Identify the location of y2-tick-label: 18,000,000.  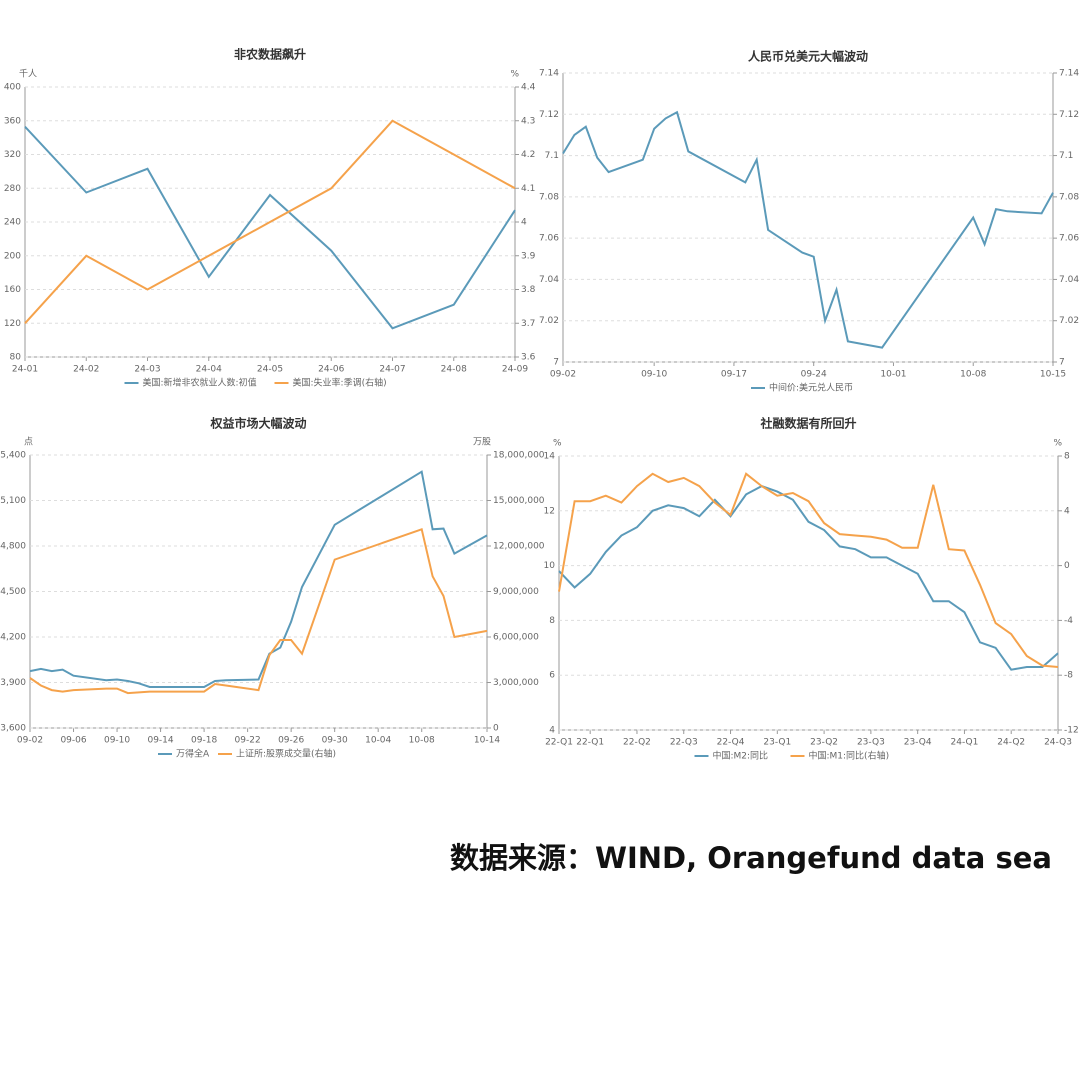
(519, 456).